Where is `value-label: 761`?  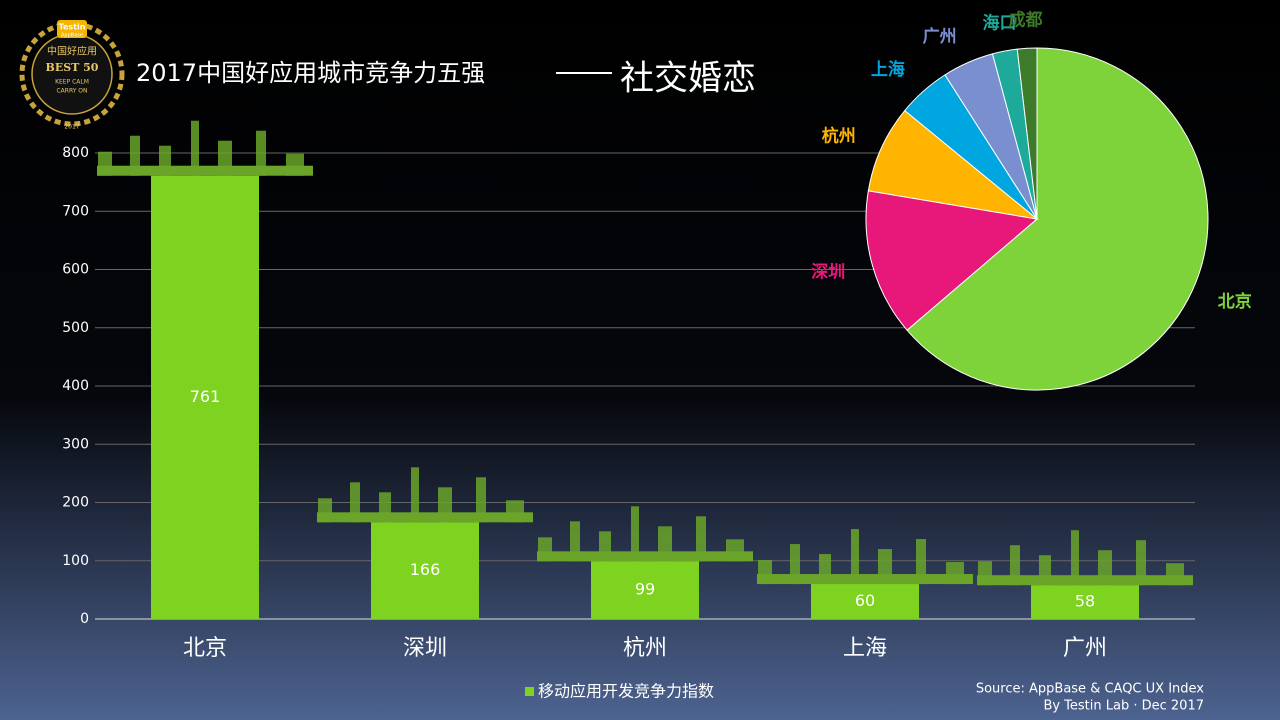 value-label: 761 is located at coordinates (205, 396).